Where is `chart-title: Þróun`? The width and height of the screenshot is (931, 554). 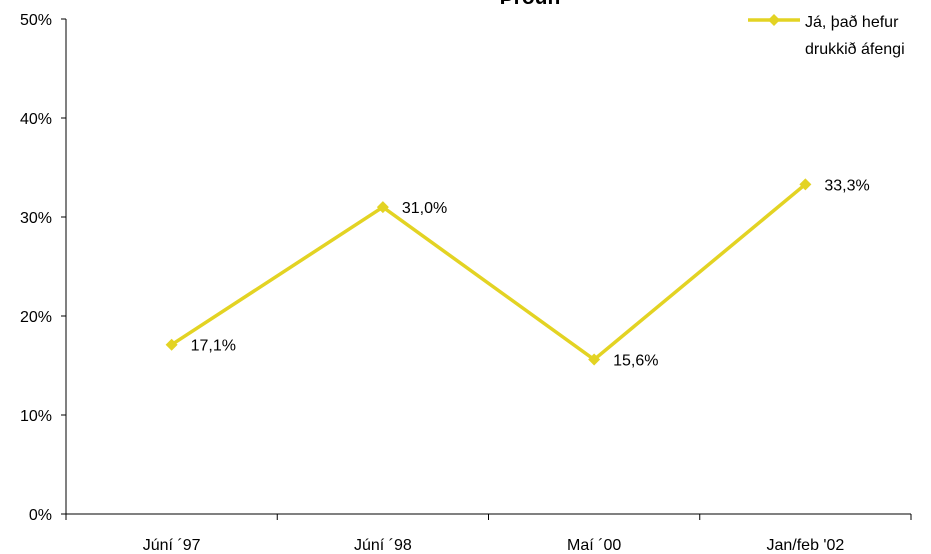 chart-title: Þróun is located at coordinates (530, 4).